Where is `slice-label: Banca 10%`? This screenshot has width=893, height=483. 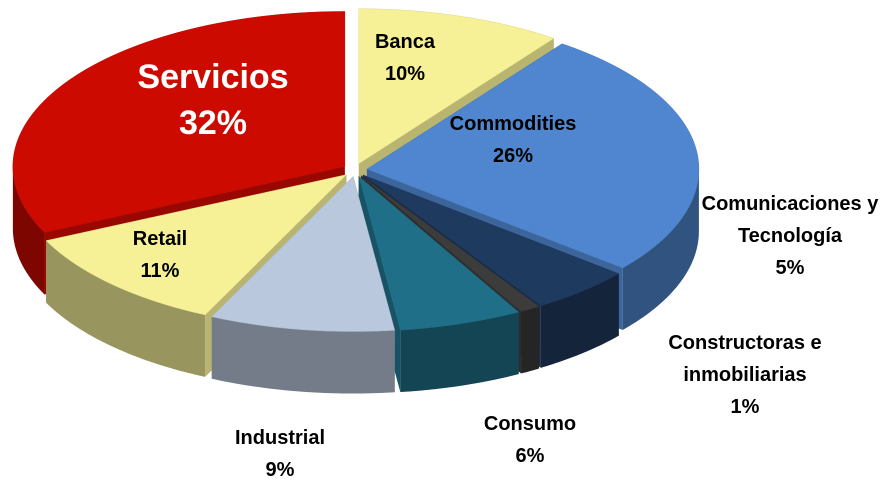 slice-label: Banca 10% is located at coordinates (405, 58).